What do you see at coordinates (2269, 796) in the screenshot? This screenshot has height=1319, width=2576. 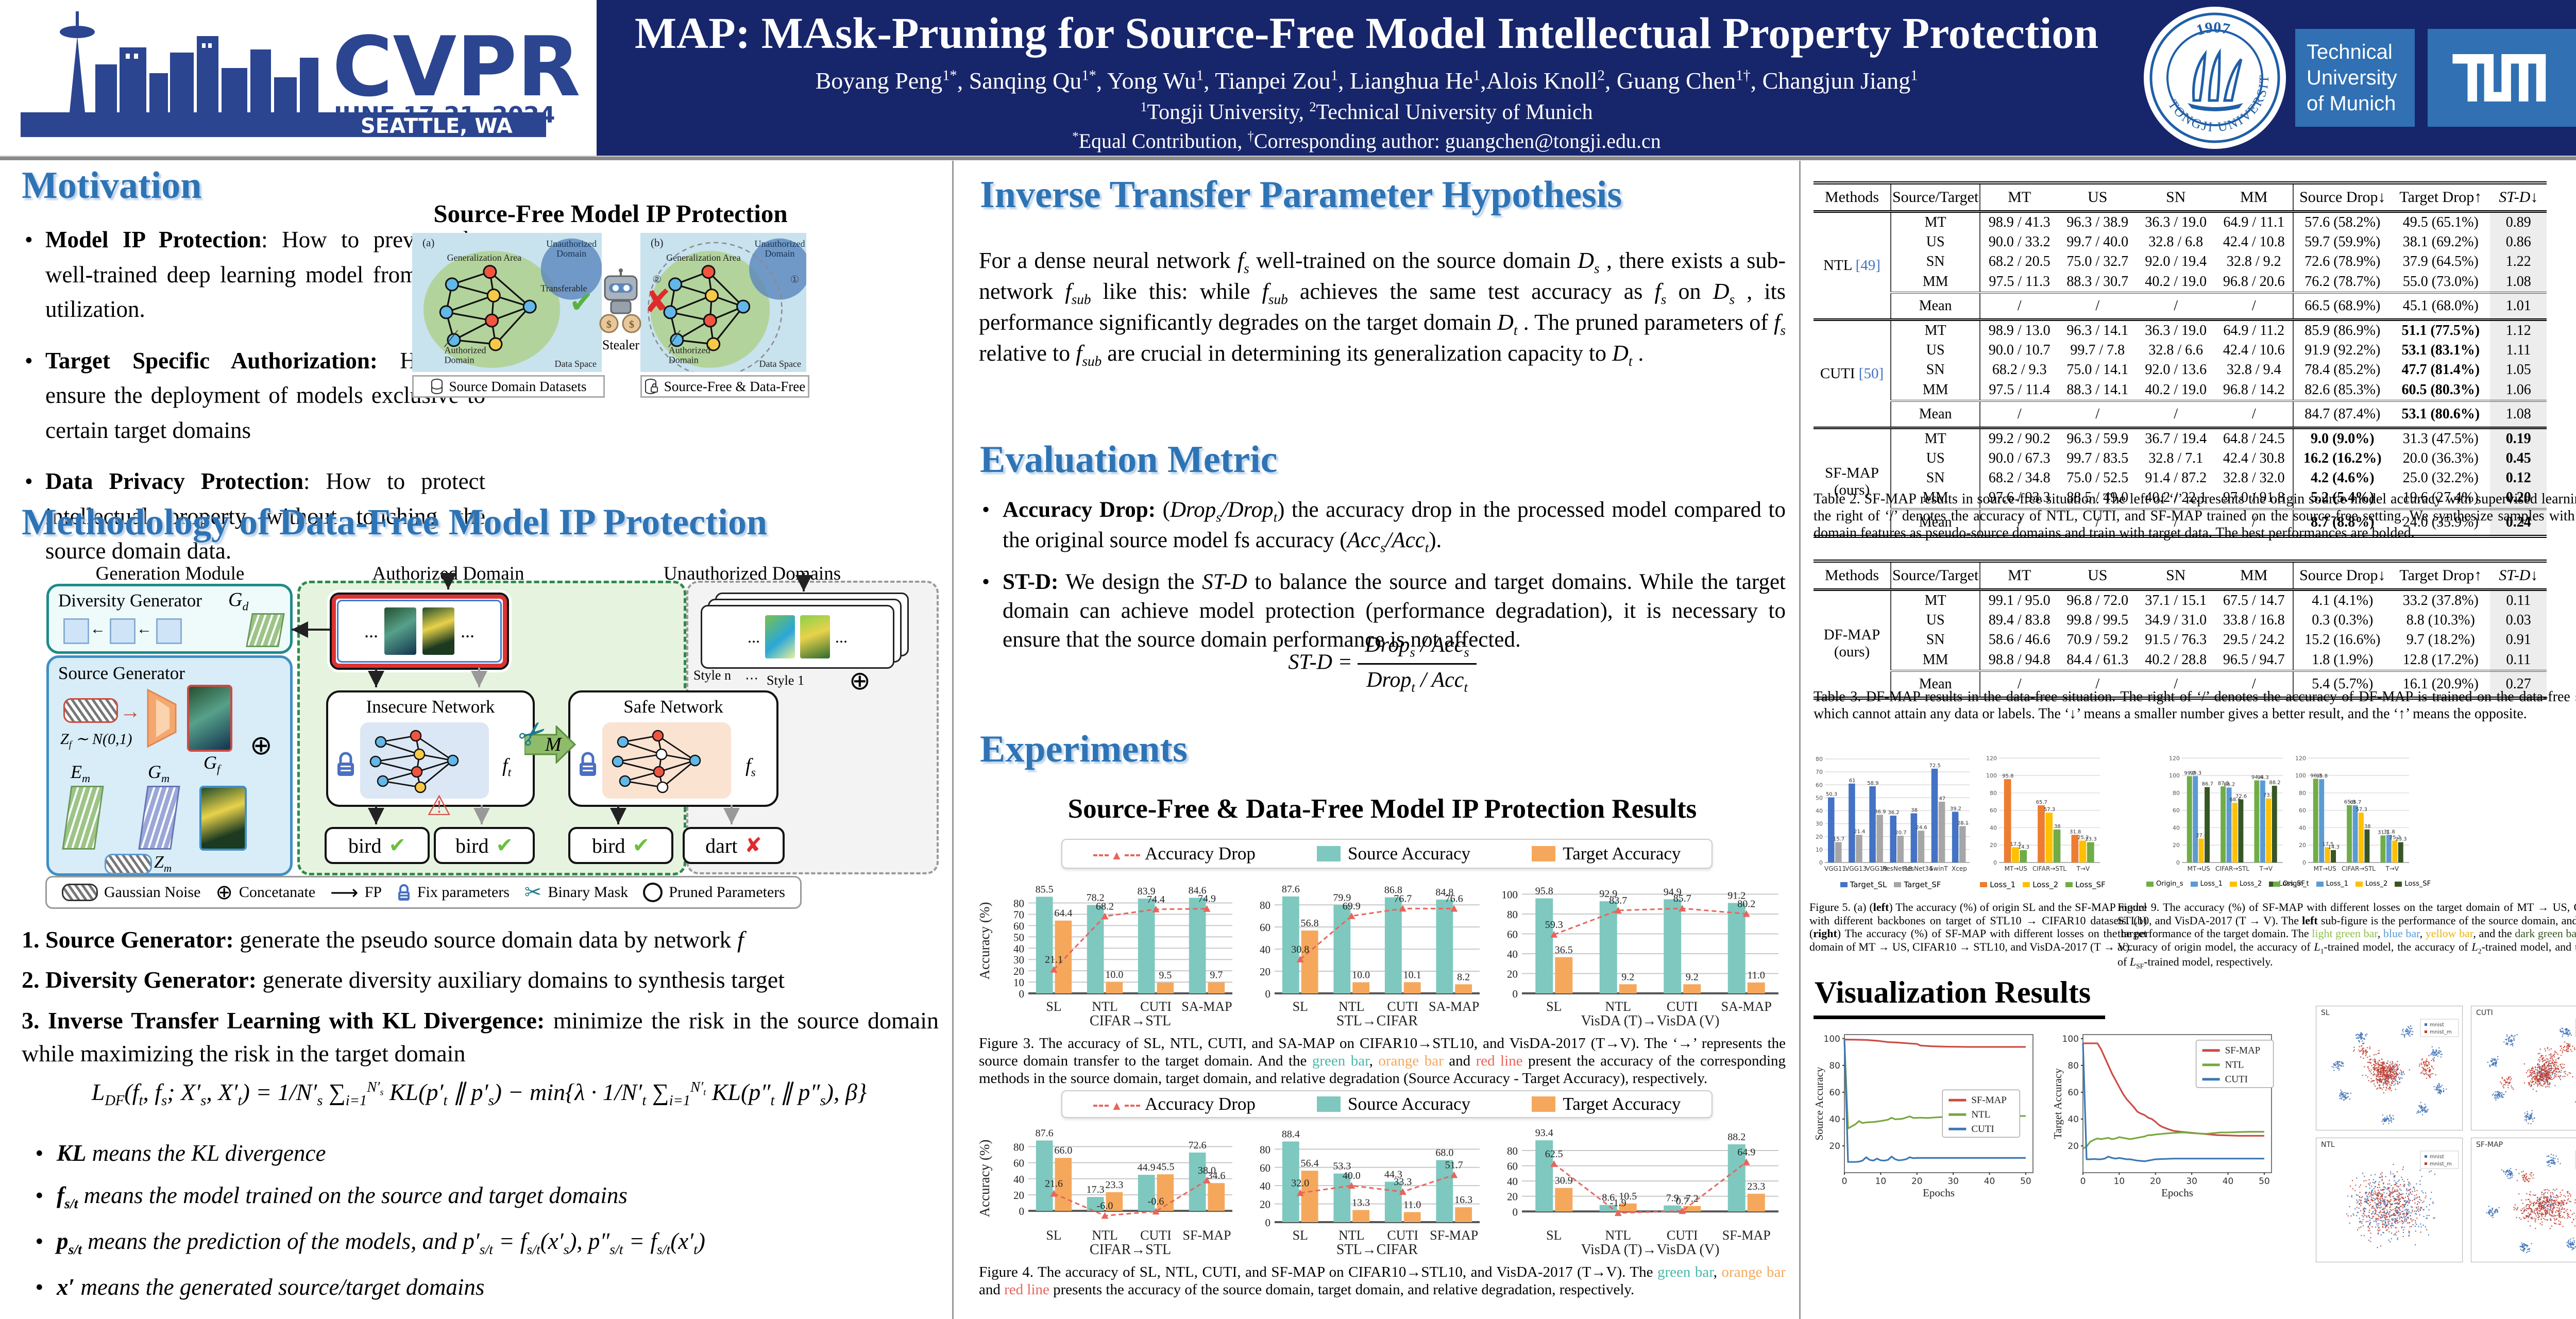 I see `svg-text: 73.6` at bounding box center [2269, 796].